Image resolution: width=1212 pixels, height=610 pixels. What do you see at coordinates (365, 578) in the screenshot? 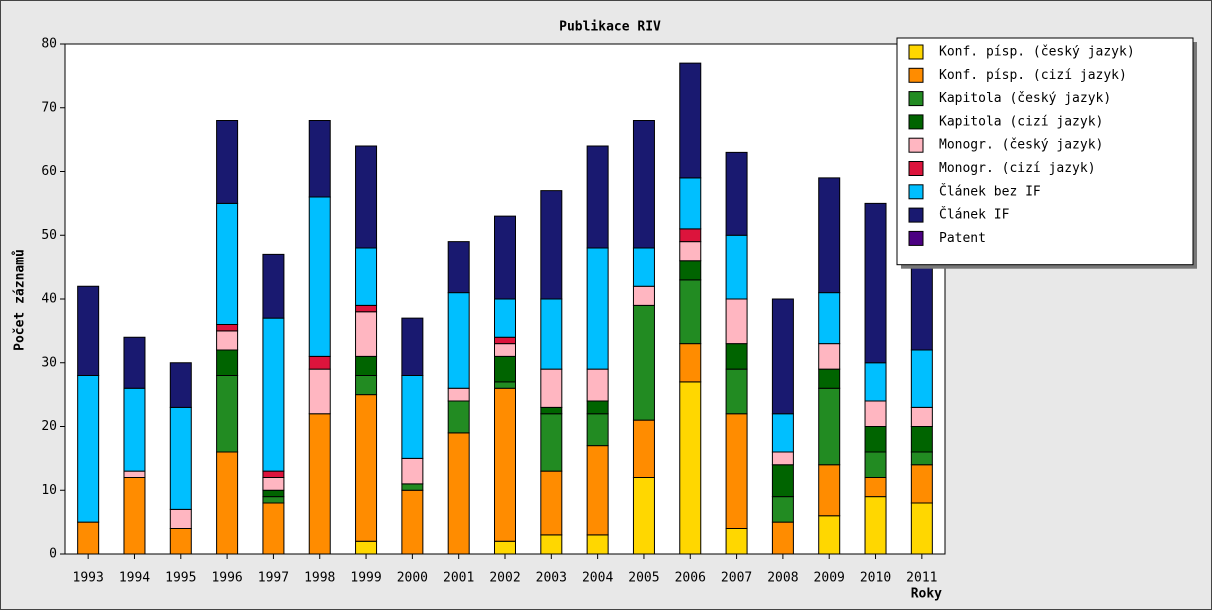
I see `x-tick-label: 1999` at bounding box center [365, 578].